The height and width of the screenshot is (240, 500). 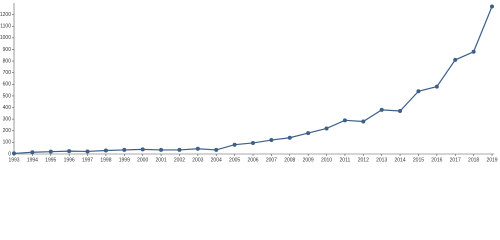 What do you see at coordinates (7, 85) in the screenshot?
I see `y-tick-label: 600` at bounding box center [7, 85].